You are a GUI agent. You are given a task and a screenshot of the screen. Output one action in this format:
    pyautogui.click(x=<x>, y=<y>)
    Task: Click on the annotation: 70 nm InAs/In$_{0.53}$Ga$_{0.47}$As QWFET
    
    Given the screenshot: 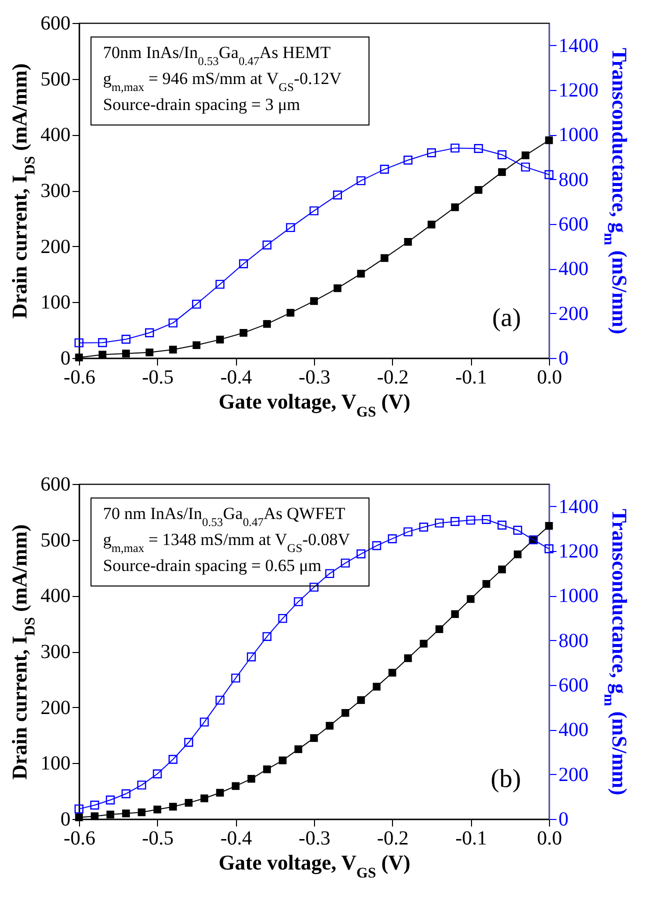 What is the action you would take?
    pyautogui.click(x=224, y=516)
    